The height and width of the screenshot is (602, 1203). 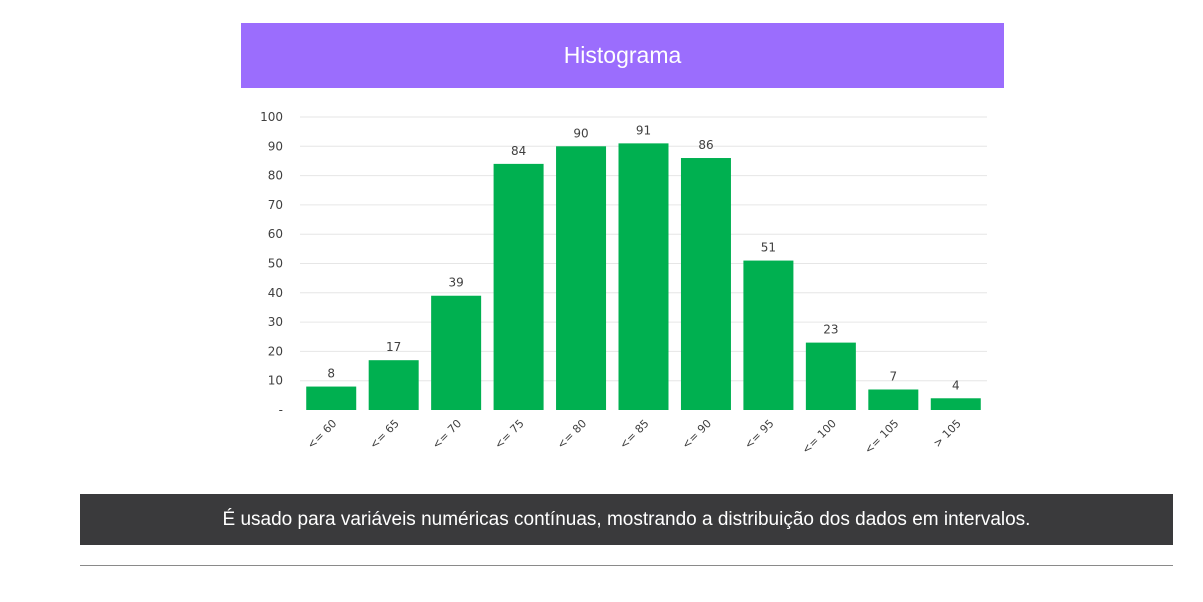 I want to click on data-label: 51, so click(x=768, y=248).